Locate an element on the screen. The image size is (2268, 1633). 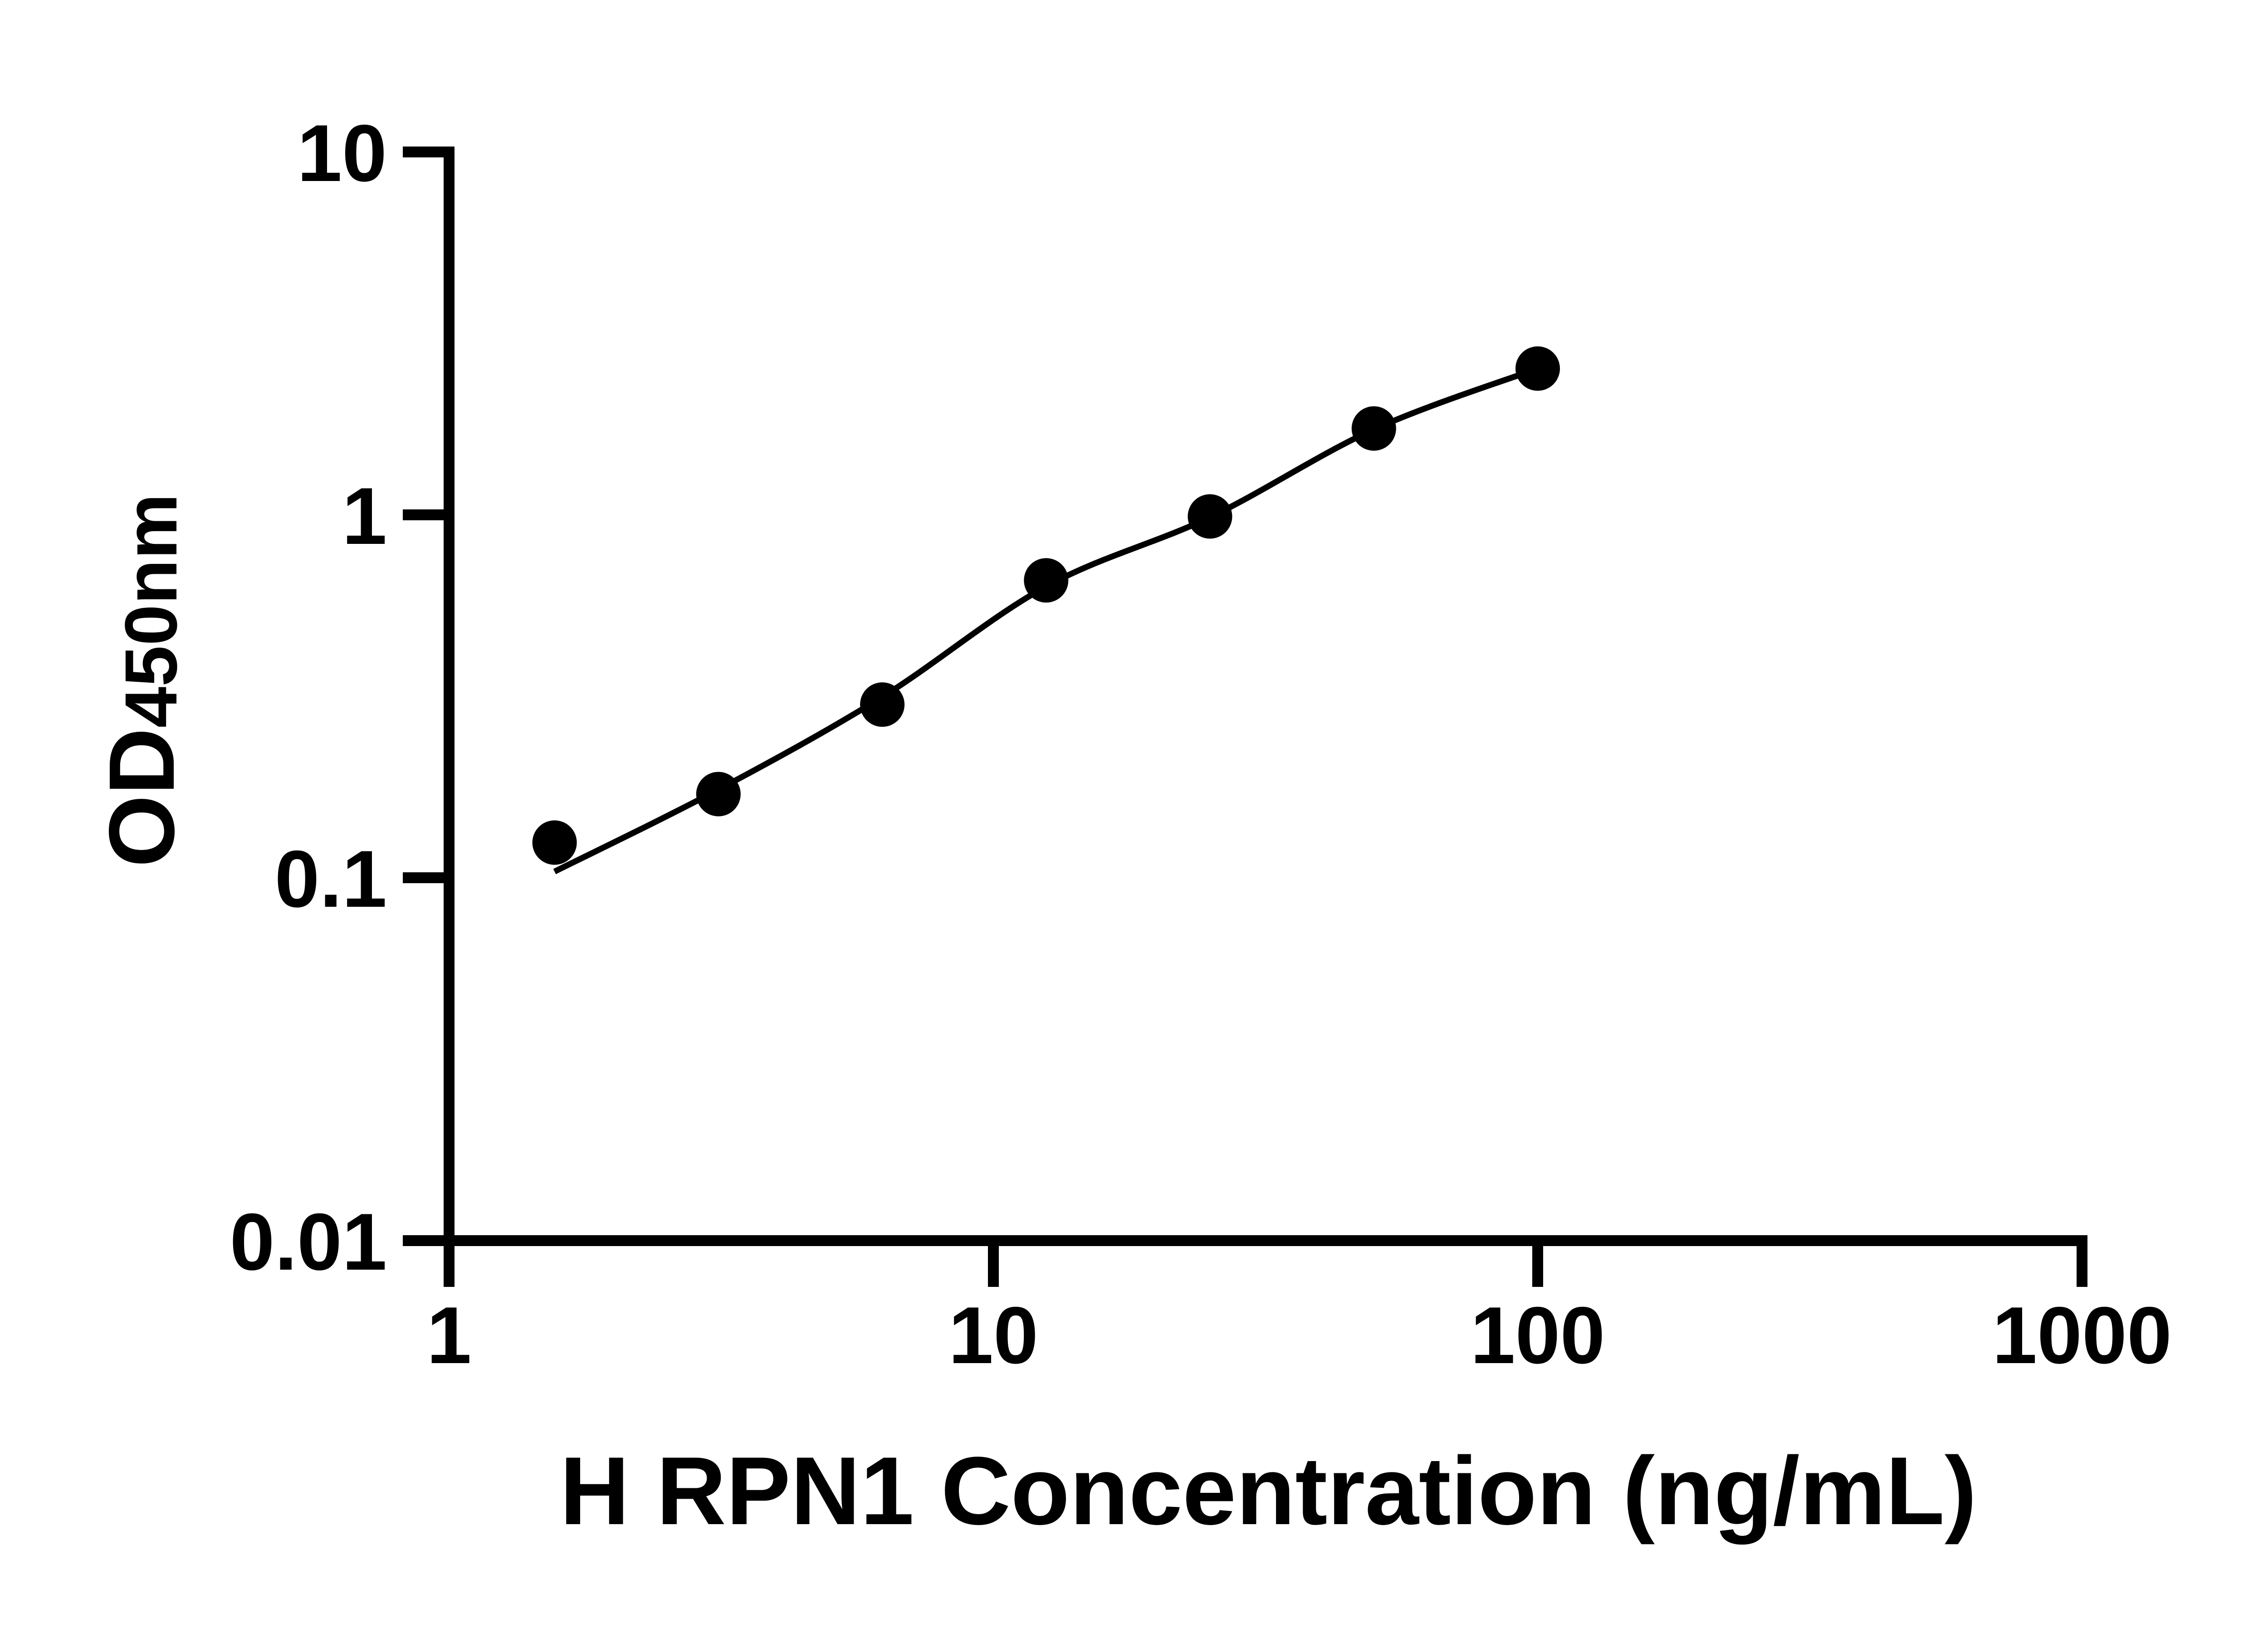
y-tick-label: 1 is located at coordinates (365, 516).